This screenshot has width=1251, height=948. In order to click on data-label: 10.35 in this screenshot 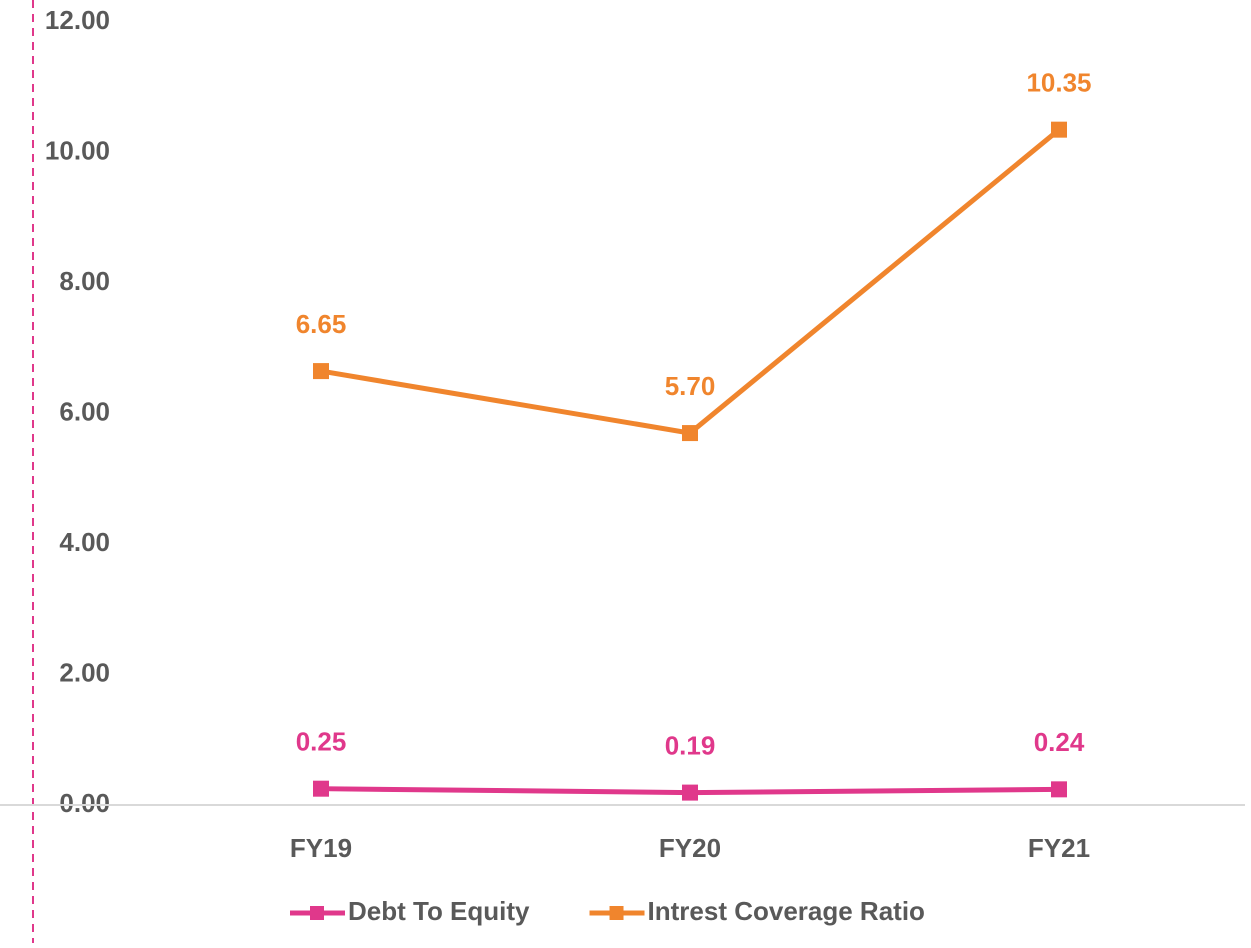, I will do `click(1058, 83)`.